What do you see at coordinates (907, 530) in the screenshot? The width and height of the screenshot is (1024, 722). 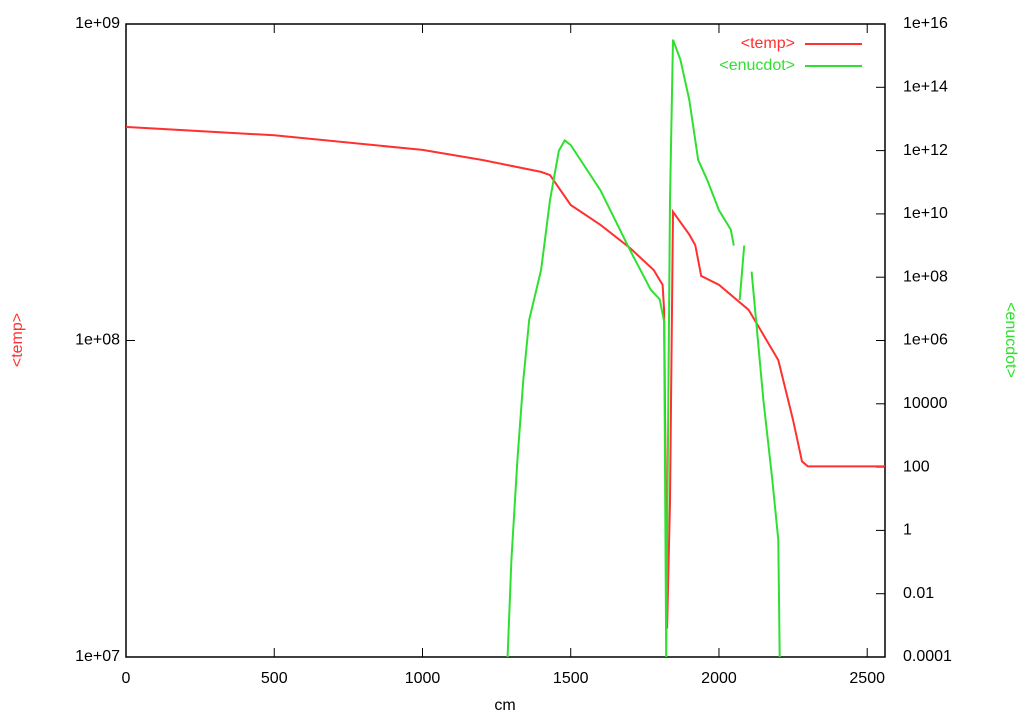 I see `y2ticks-label: 1` at bounding box center [907, 530].